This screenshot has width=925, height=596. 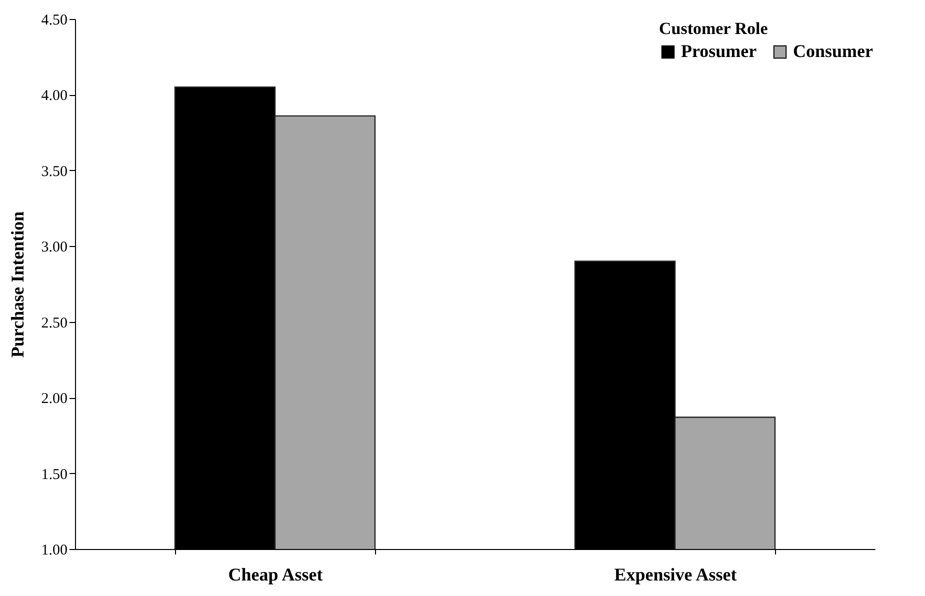 I want to click on y-tick-label: 3.50, so click(x=54, y=172).